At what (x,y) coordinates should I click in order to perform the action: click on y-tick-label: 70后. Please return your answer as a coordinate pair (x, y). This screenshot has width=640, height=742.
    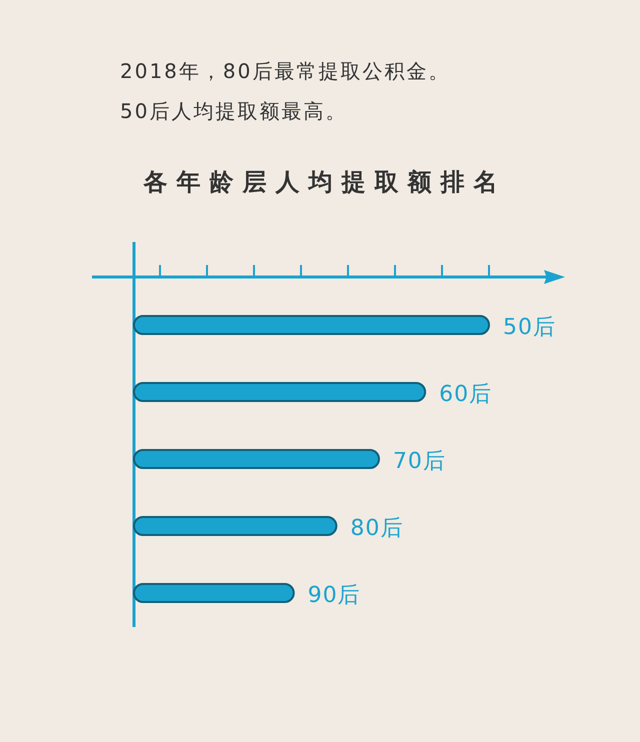
    Looking at the image, I should click on (419, 461).